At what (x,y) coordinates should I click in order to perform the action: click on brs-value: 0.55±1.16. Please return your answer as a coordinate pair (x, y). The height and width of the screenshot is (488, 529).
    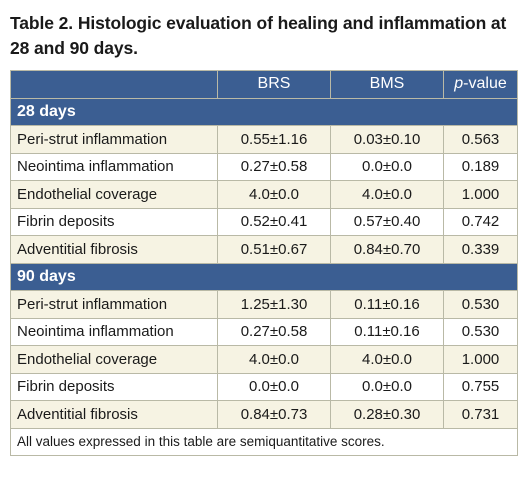
    Looking at the image, I should click on (274, 139).